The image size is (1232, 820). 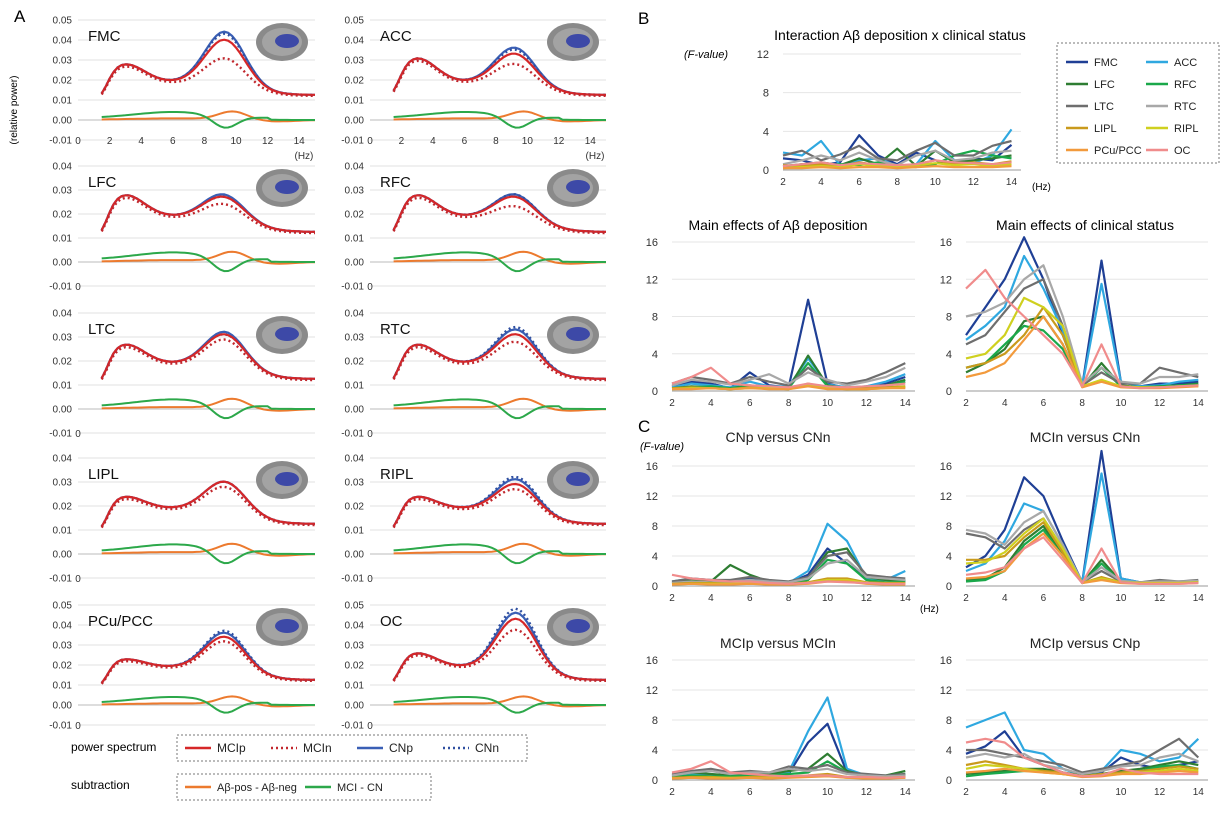 I want to click on region-plot-oc: -0.01 0.00 0.01 0.02 0.03 0.04 0.05 0 OC, so click(x=474, y=666).